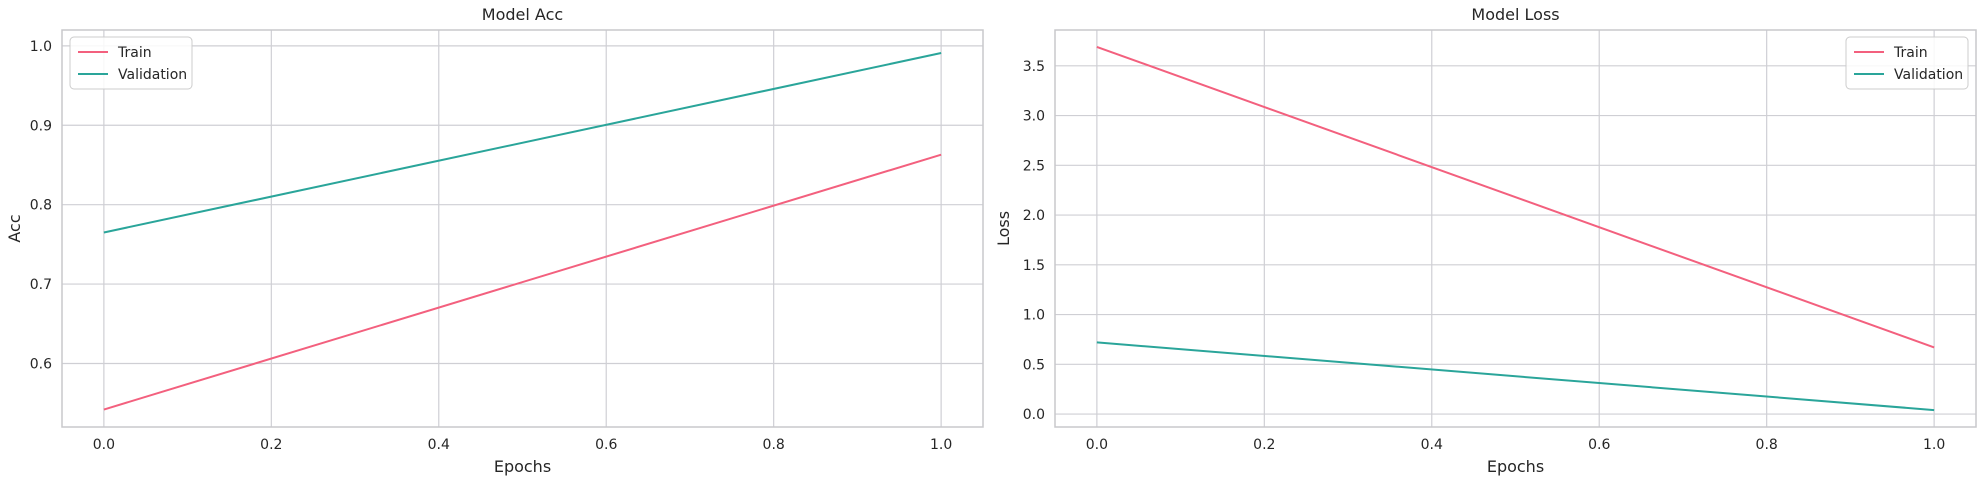 This screenshot has height=484, width=1984. I want to click on chart-title: Model Loss, so click(1515, 14).